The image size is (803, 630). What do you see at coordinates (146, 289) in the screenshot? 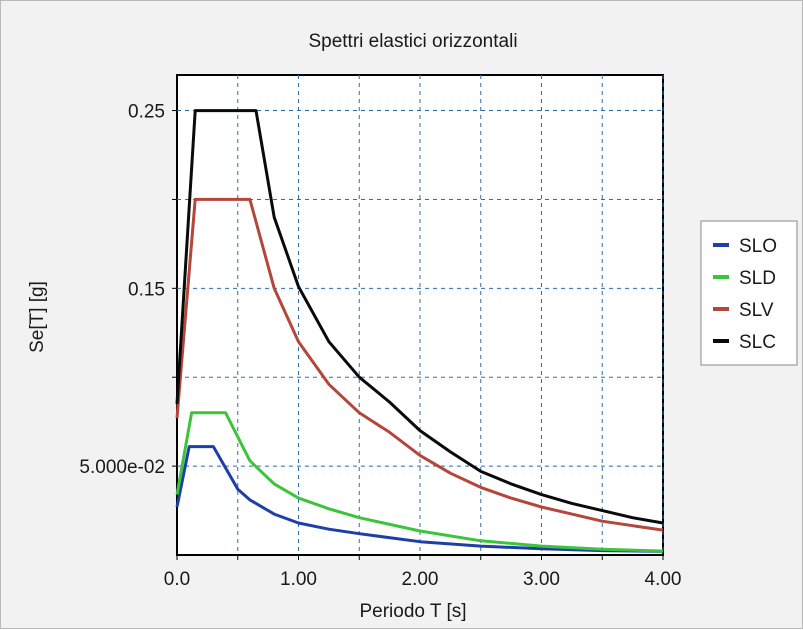
I see `y-tick-label: 0.15` at bounding box center [146, 289].